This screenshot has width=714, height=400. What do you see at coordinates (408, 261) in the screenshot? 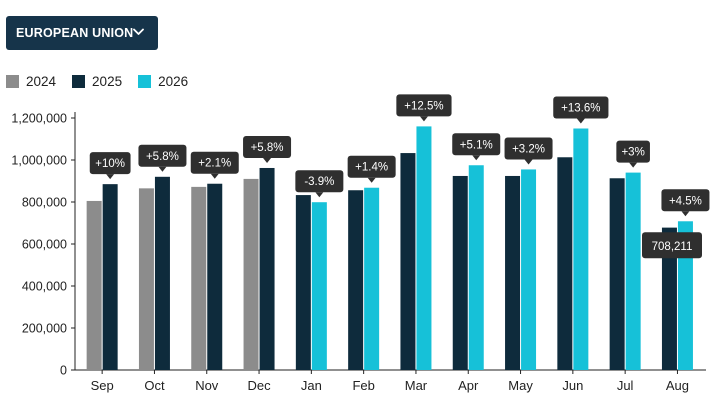
I see `bar-2025-mar` at bounding box center [408, 261].